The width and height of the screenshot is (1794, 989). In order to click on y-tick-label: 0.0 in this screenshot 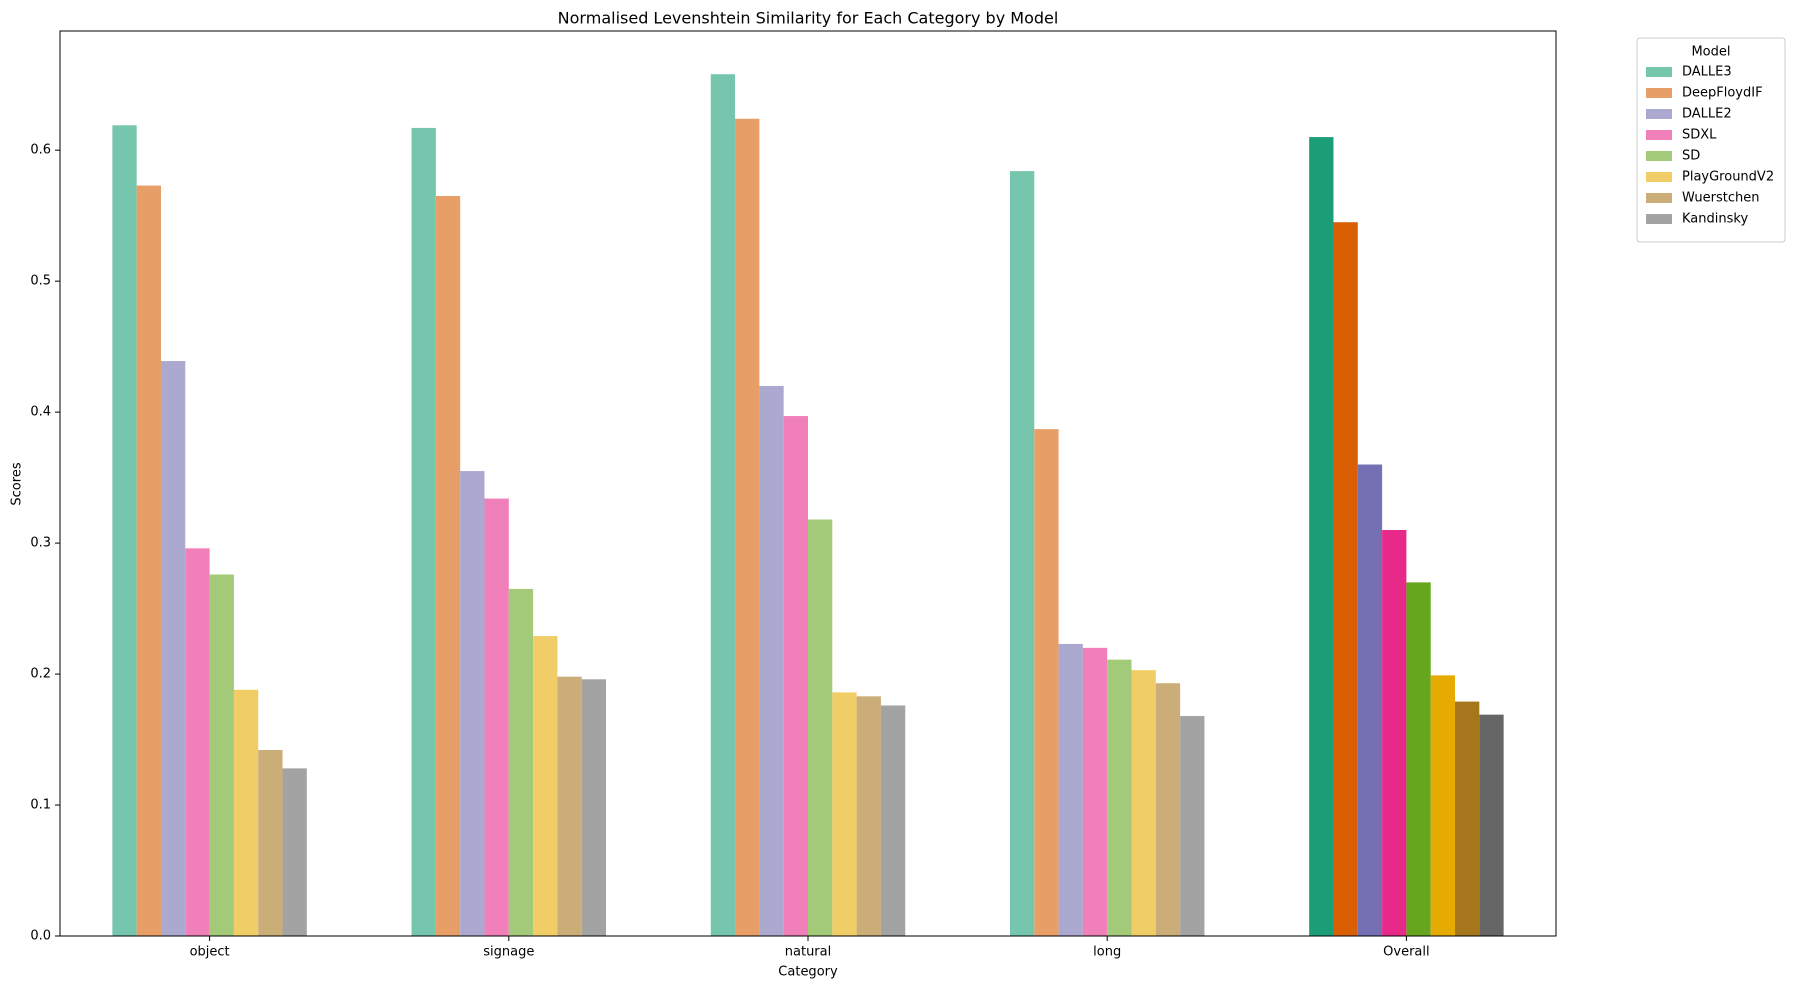, I will do `click(40, 936)`.